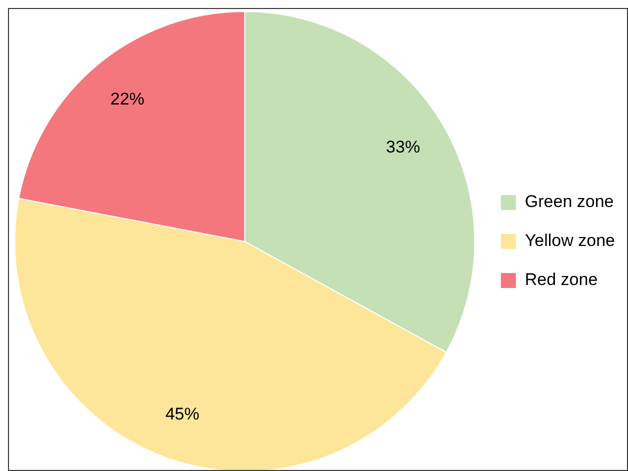  I want to click on legend-label: Yellow zone, so click(570, 240).